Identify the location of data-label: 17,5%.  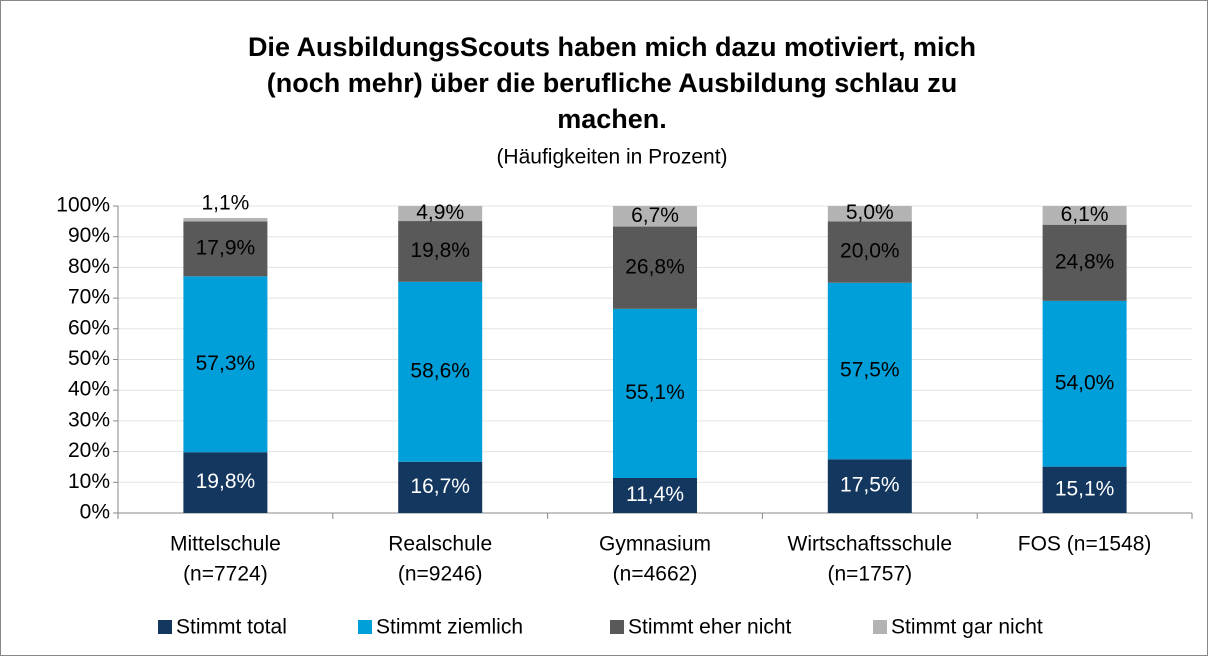
(870, 485).